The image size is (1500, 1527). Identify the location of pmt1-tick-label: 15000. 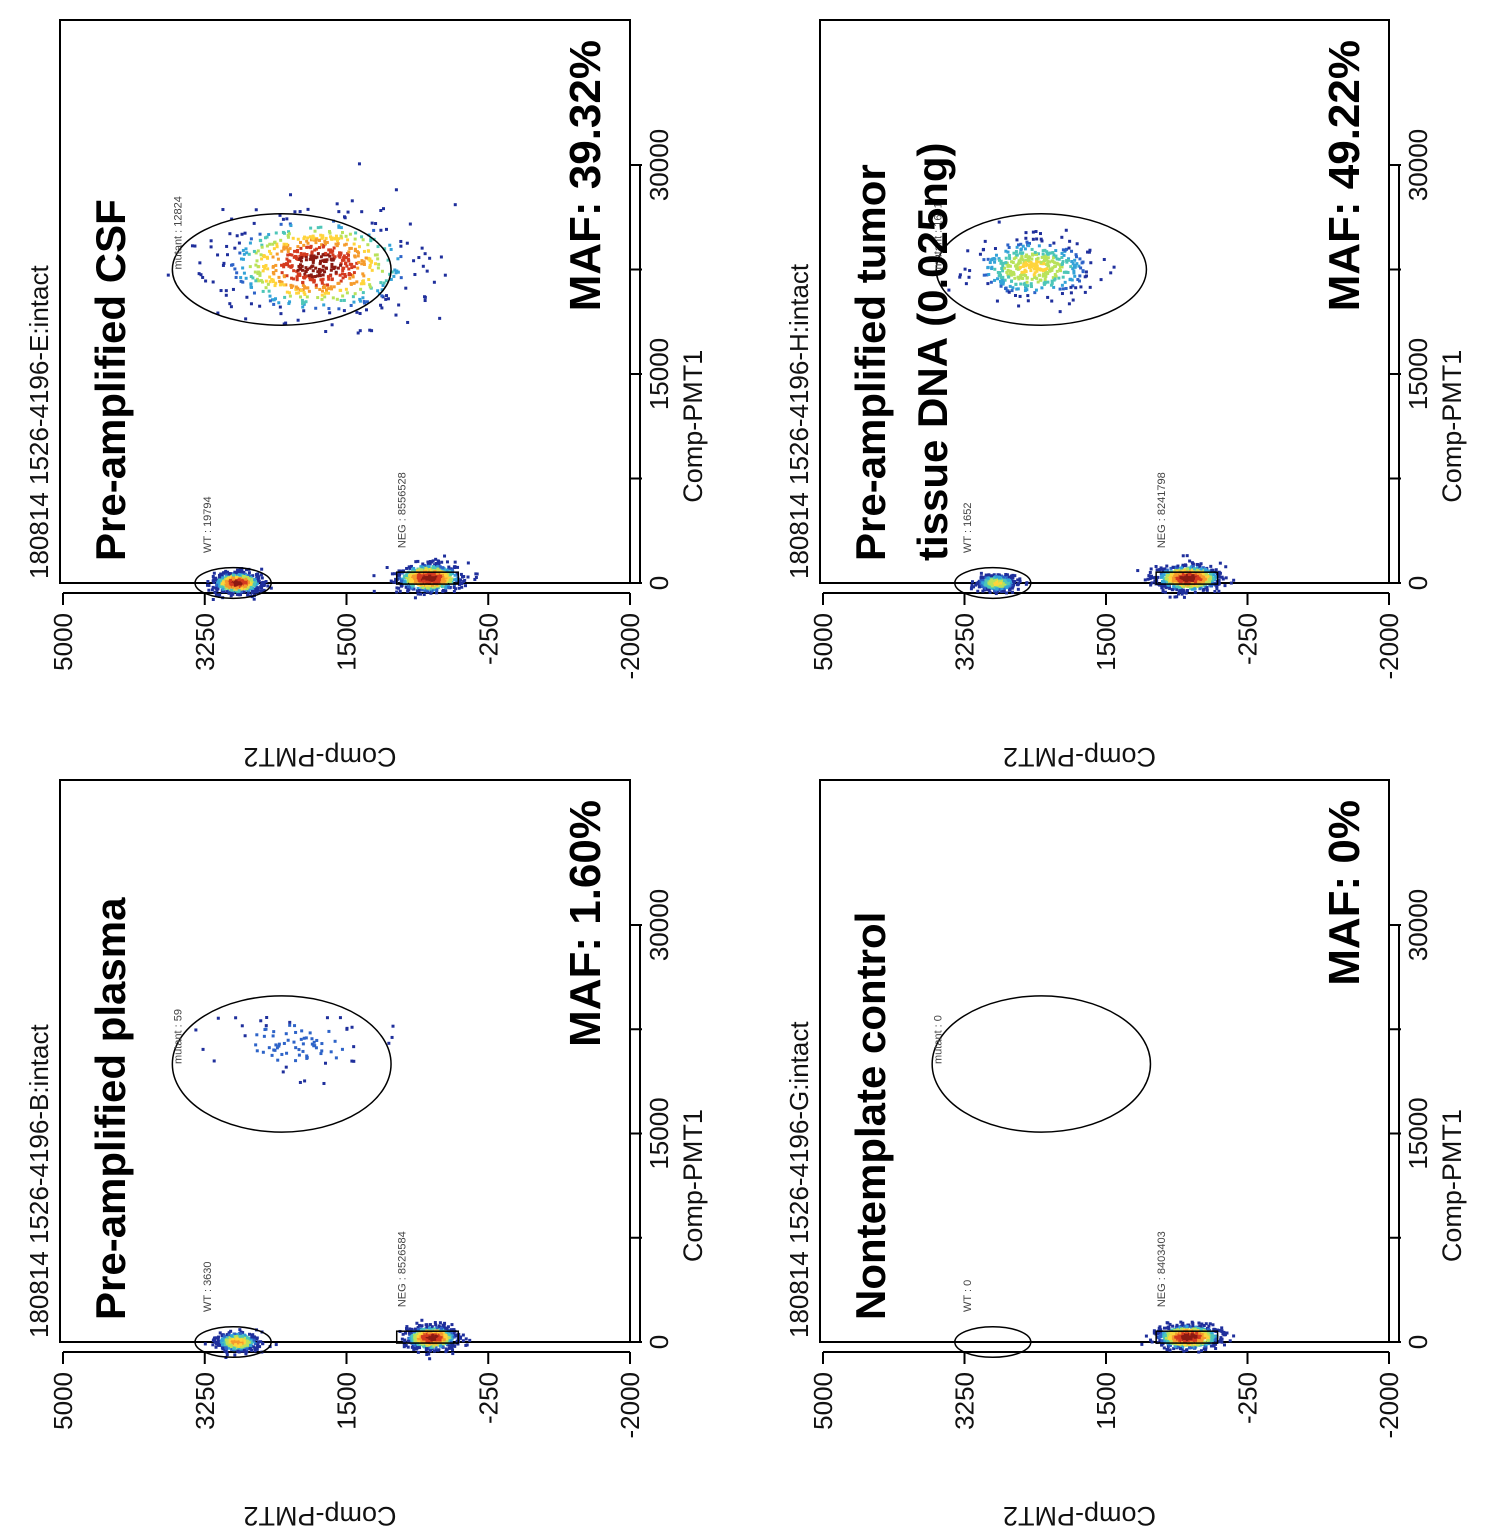
(659, 1133).